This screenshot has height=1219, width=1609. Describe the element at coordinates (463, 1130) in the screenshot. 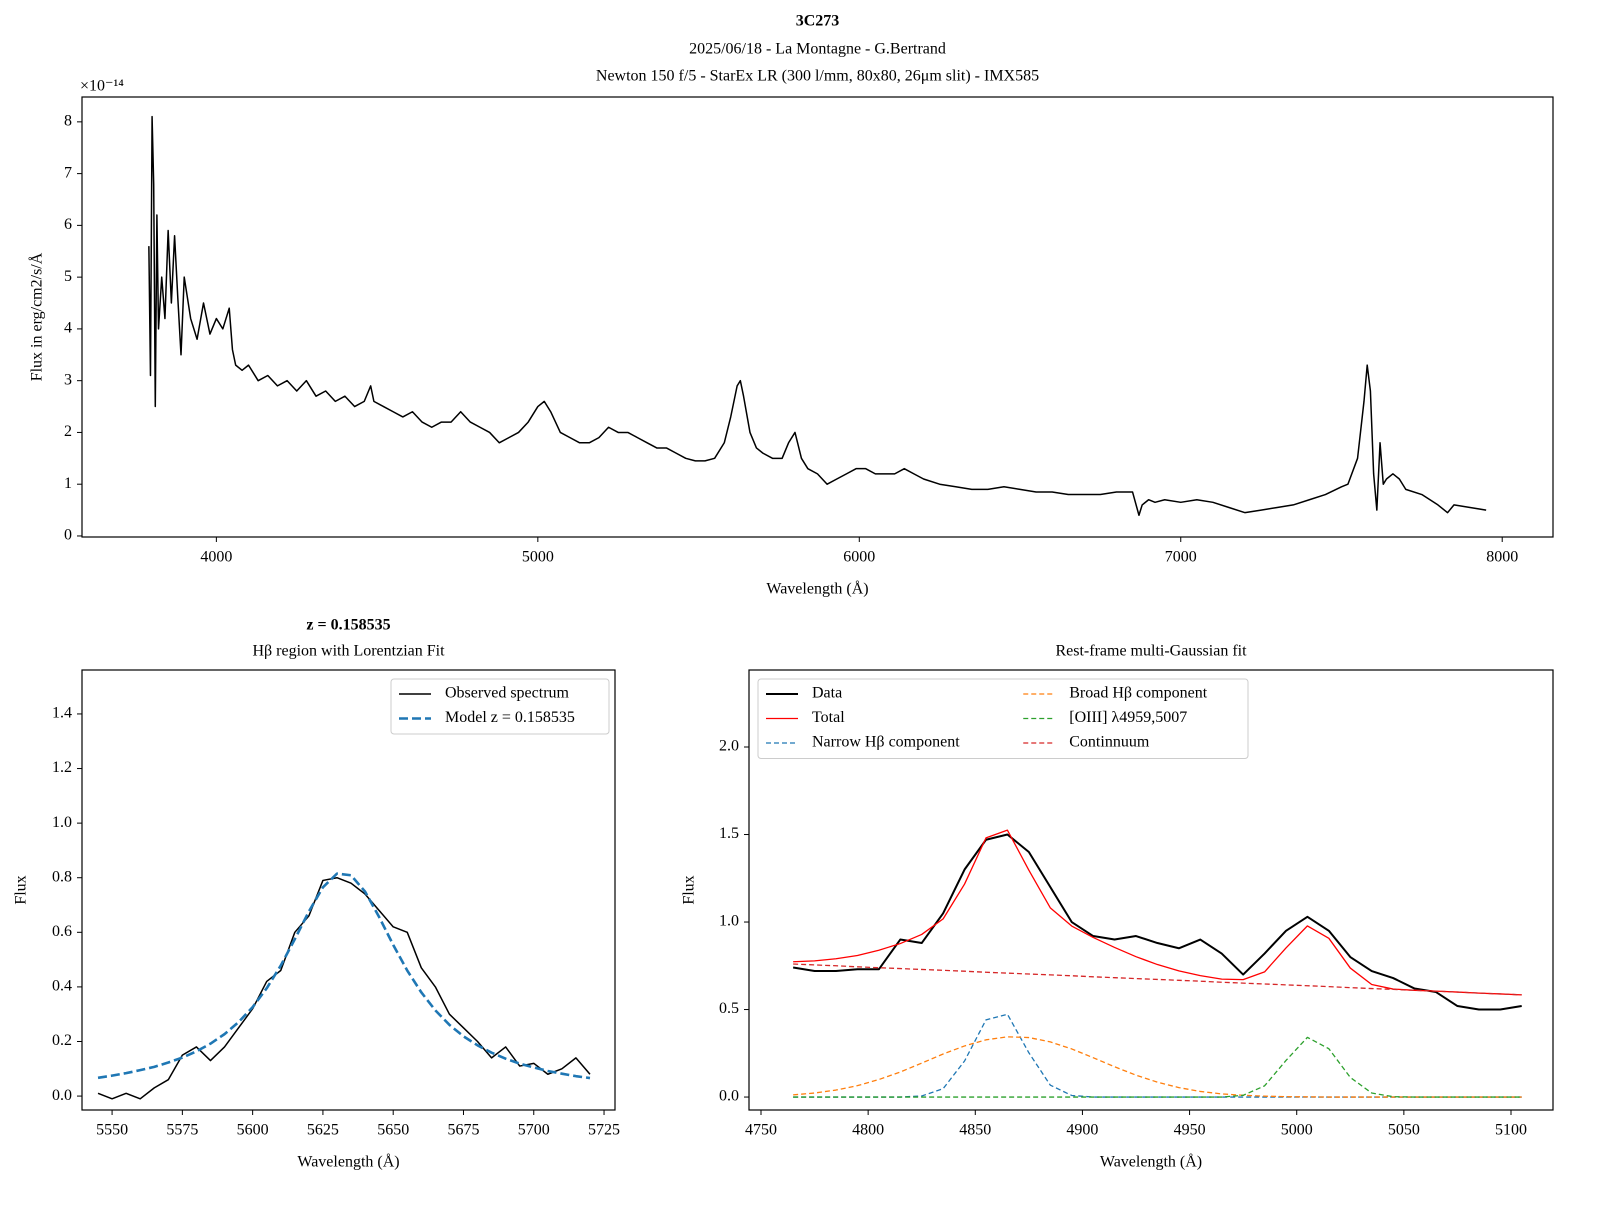

I see `x-tick-label: 5675` at that location.